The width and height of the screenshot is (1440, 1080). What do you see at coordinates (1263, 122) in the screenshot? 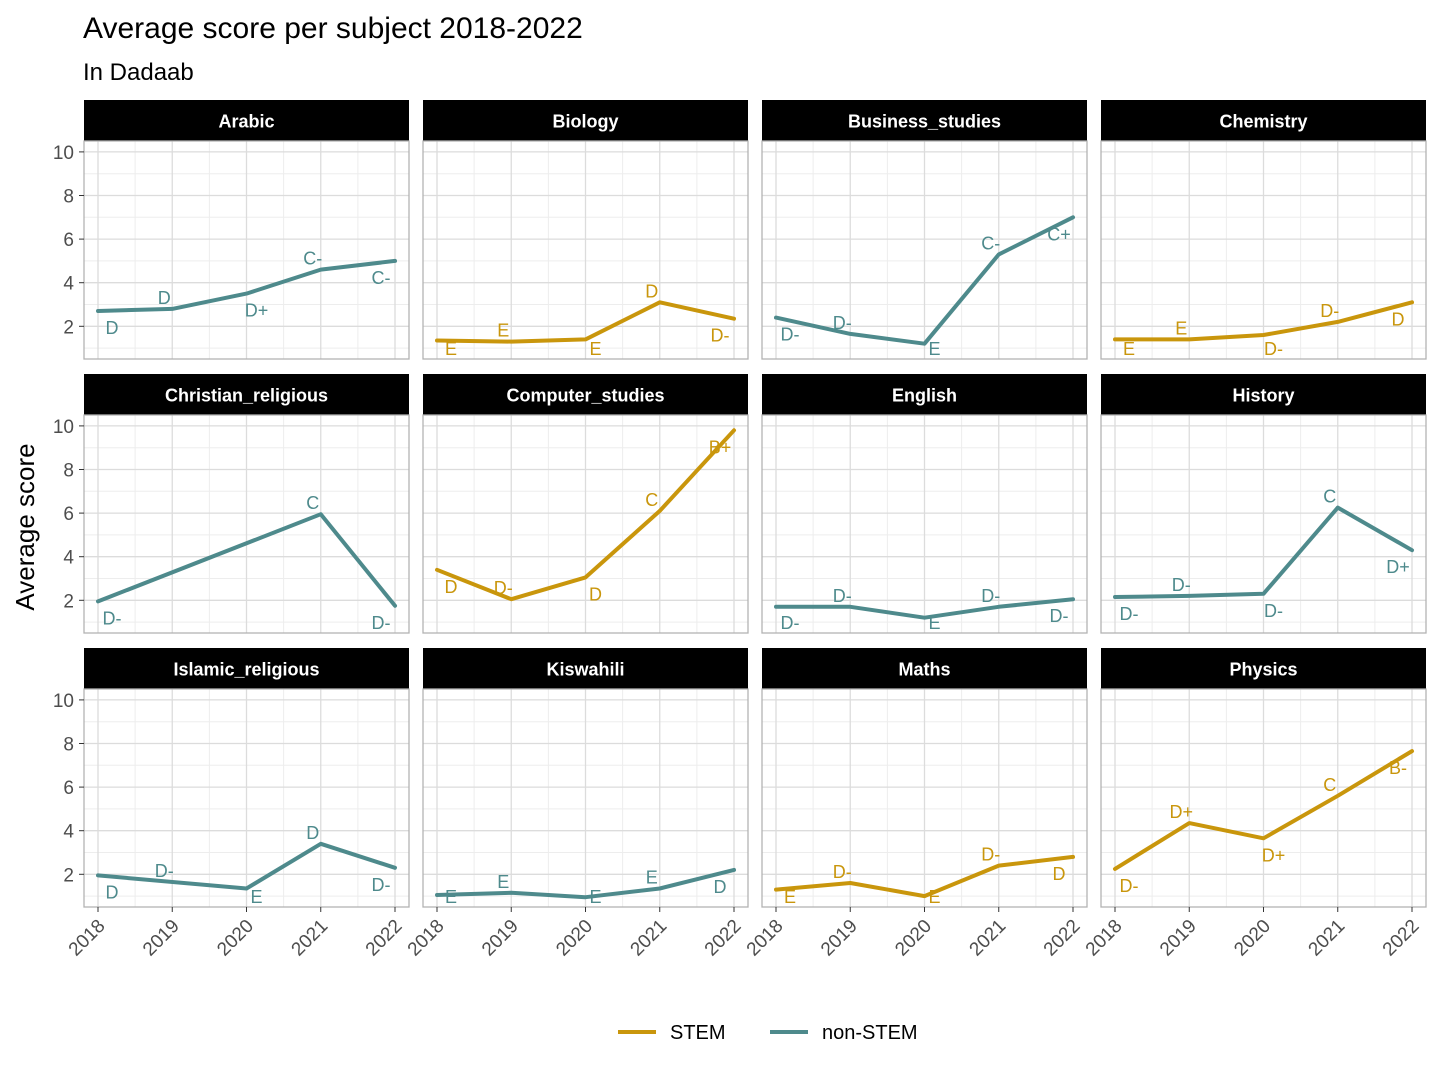
I see `panel-strip-label: Chemistry` at bounding box center [1263, 122].